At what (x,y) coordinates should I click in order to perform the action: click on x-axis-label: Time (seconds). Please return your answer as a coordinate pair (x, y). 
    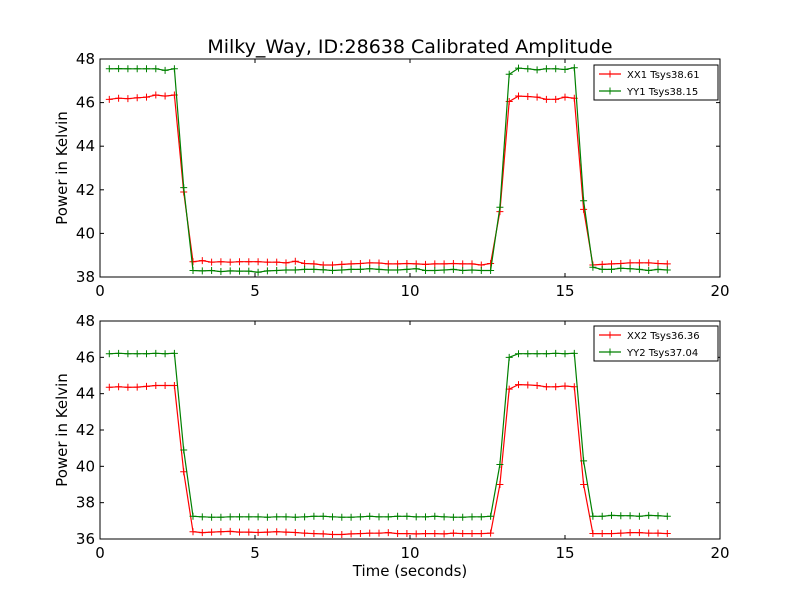
    Looking at the image, I should click on (410, 571).